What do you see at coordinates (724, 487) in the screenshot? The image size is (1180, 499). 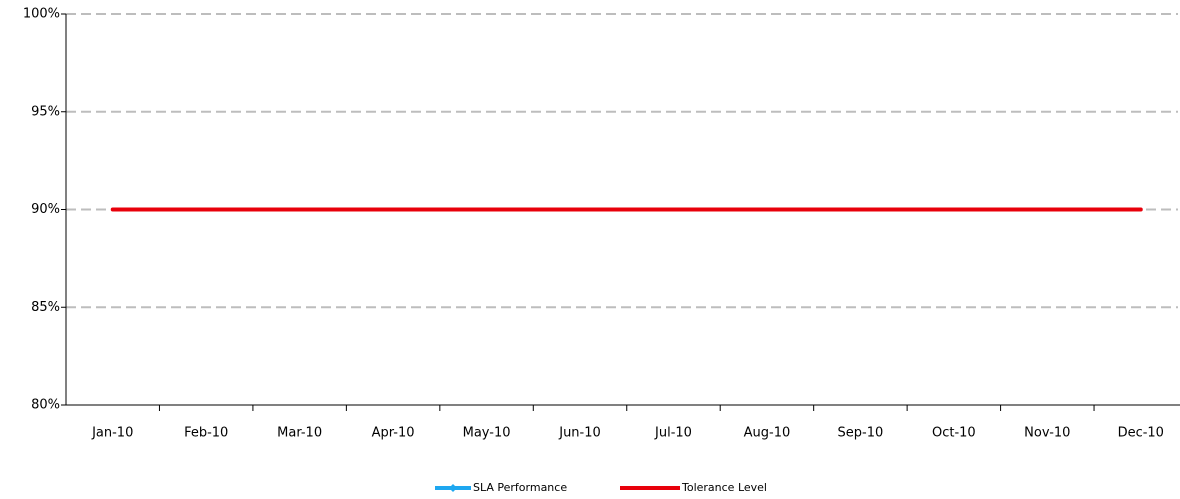 I see `legend-label: Tolerance Level` at bounding box center [724, 487].